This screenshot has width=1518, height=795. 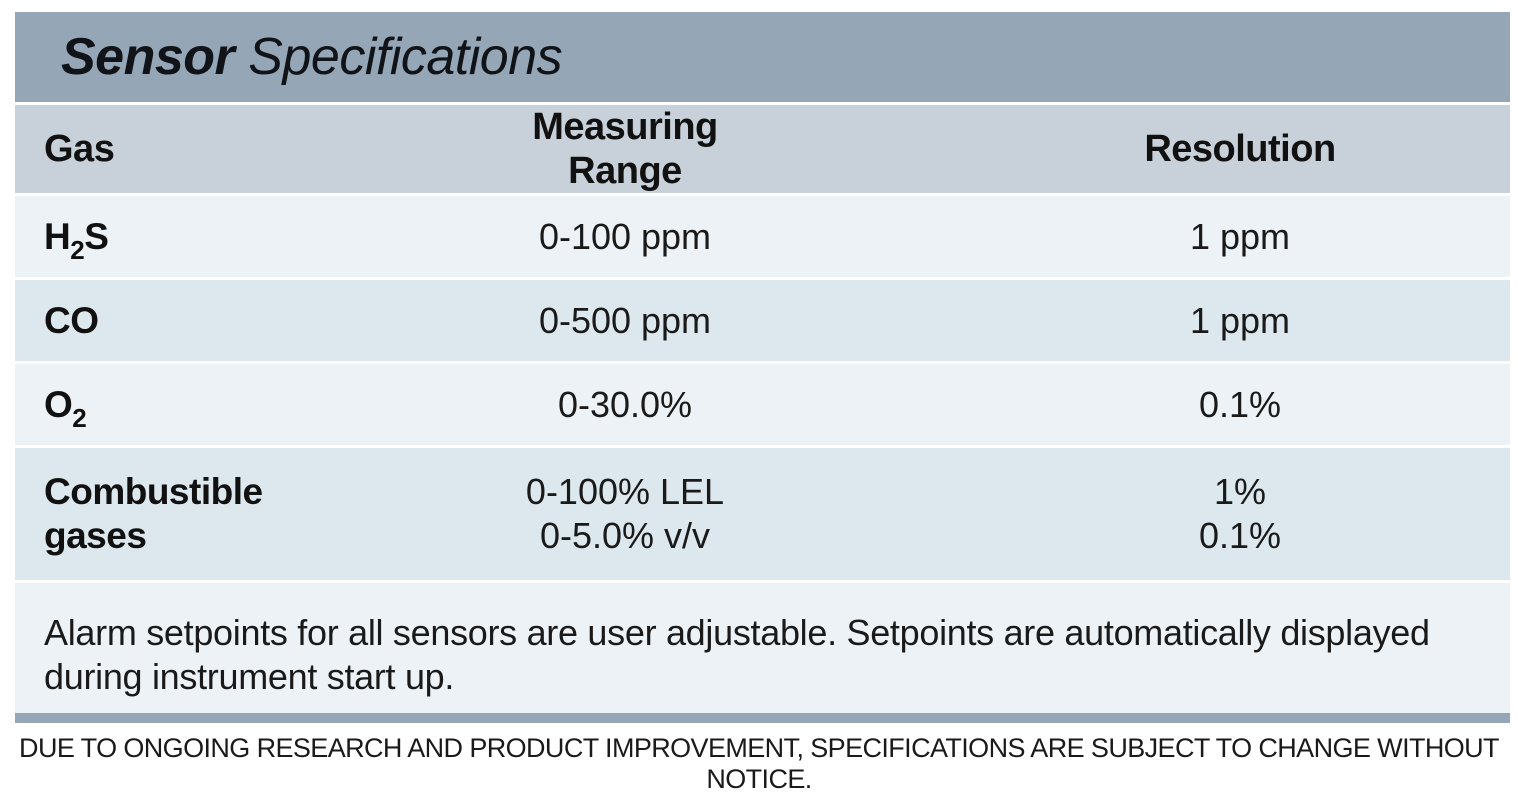 What do you see at coordinates (625, 236) in the screenshot?
I see `measuring-range-value: 0-100 ppm` at bounding box center [625, 236].